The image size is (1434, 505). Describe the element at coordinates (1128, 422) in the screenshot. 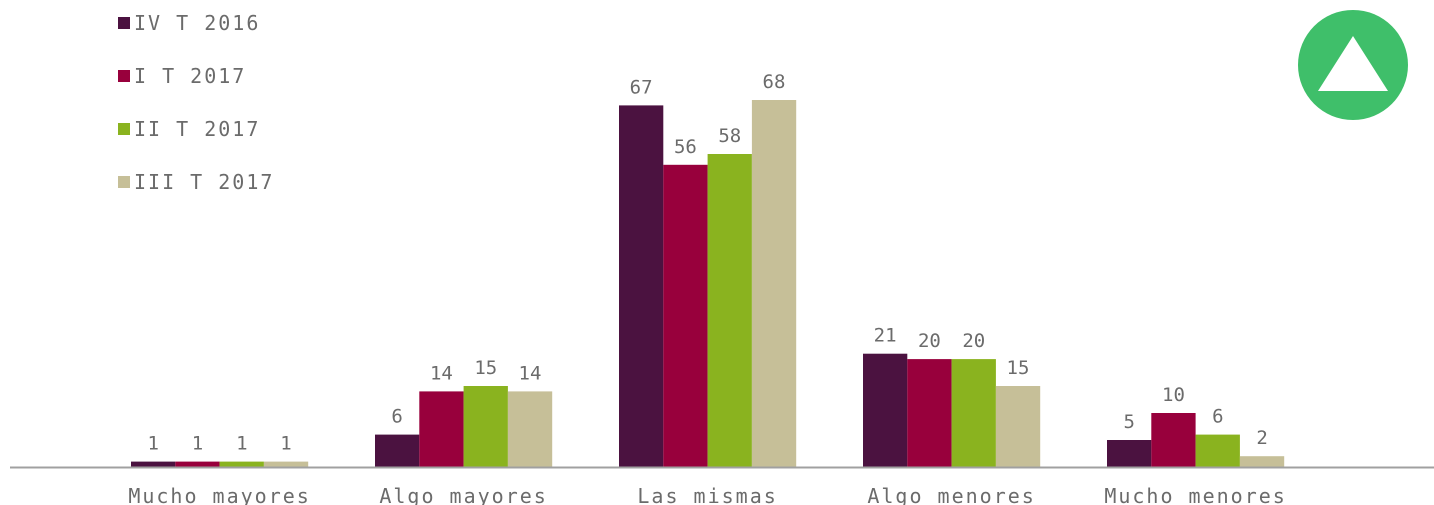

I see `bar-value-label: 5` at that location.